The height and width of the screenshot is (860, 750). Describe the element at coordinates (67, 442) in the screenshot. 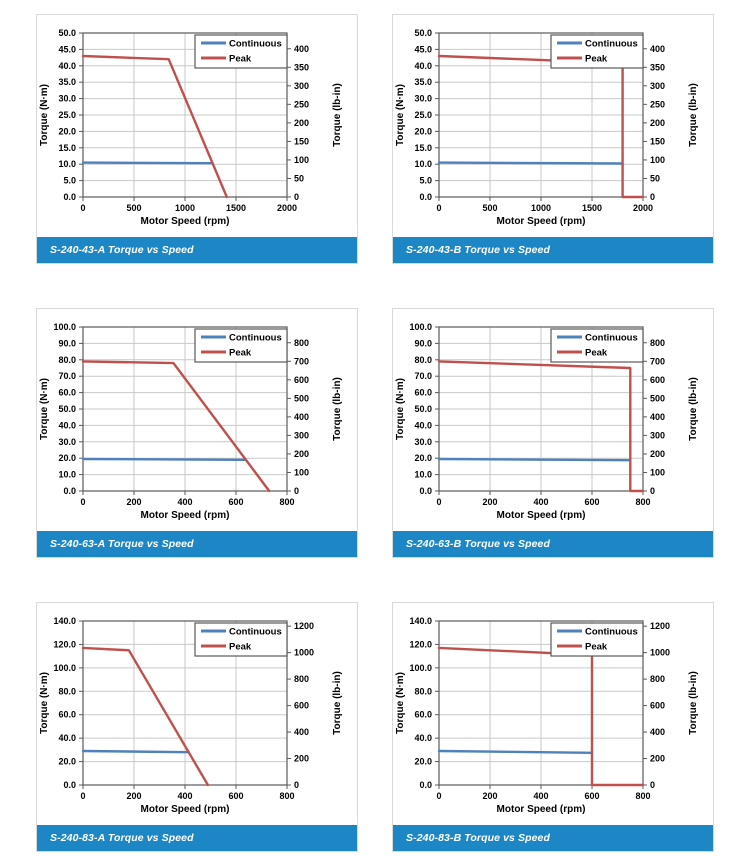

I see `left-tick-label: 30.0` at that location.